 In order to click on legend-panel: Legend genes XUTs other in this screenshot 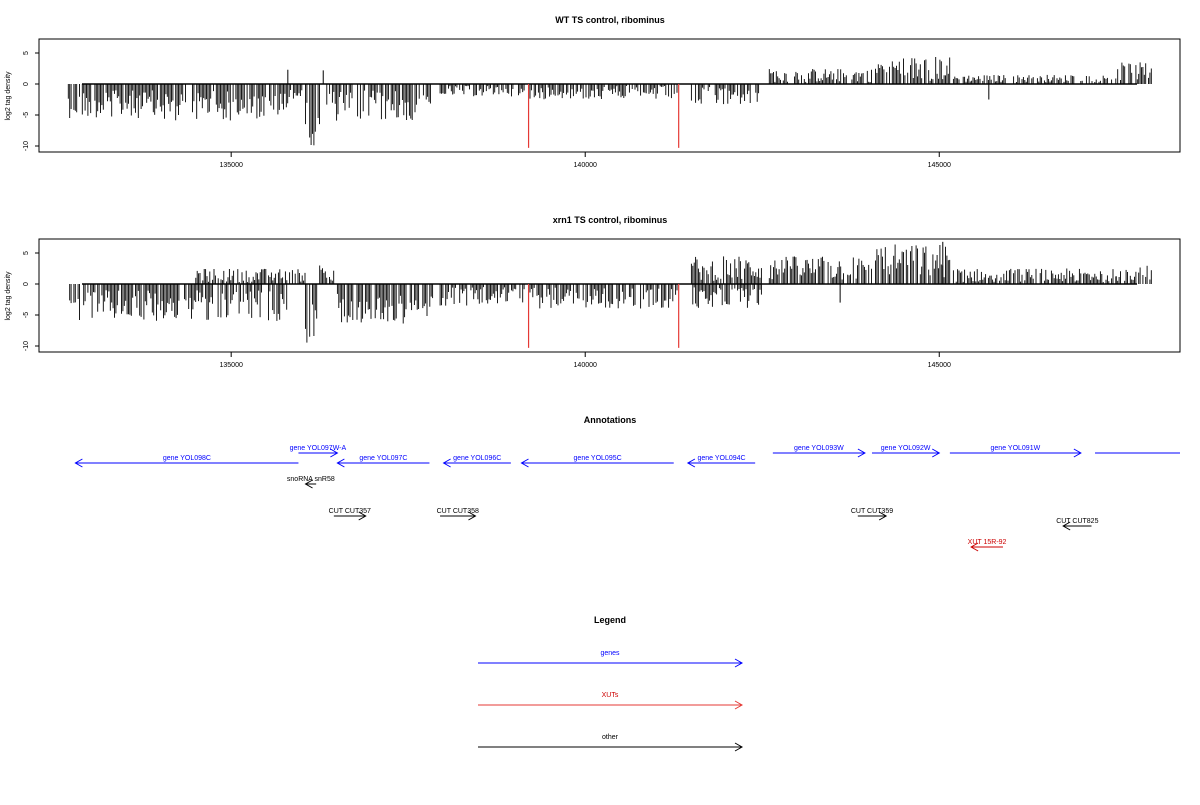, I will do `click(611, 683)`.